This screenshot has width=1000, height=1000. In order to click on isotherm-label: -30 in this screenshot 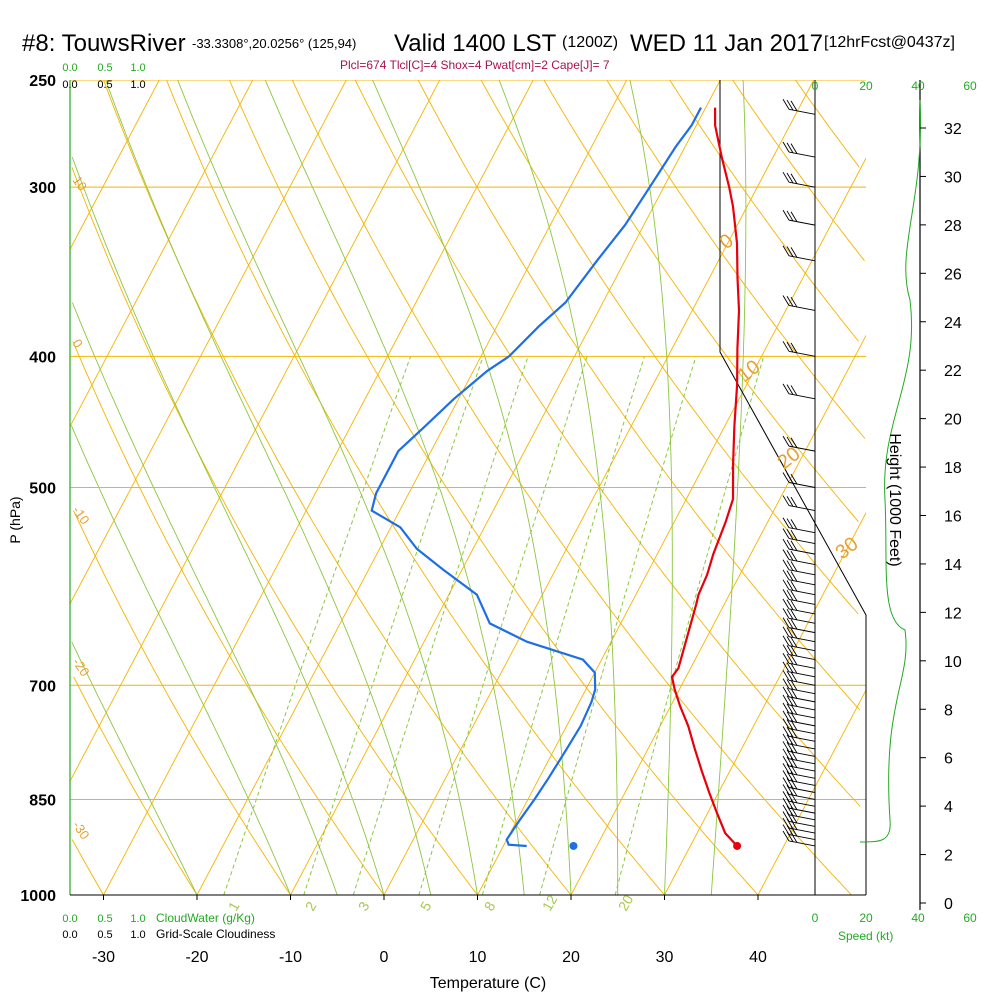, I will do `click(81, 830)`.